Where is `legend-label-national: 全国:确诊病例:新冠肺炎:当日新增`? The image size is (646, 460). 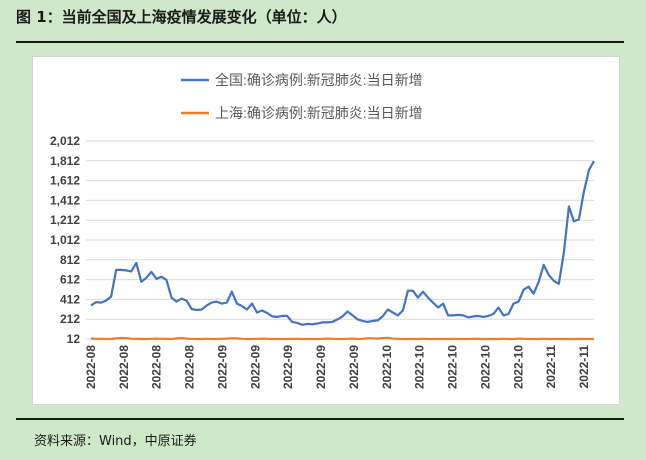
legend-label-national: 全国:确诊病例:新冠肺炎:当日新增 is located at coordinates (319, 80).